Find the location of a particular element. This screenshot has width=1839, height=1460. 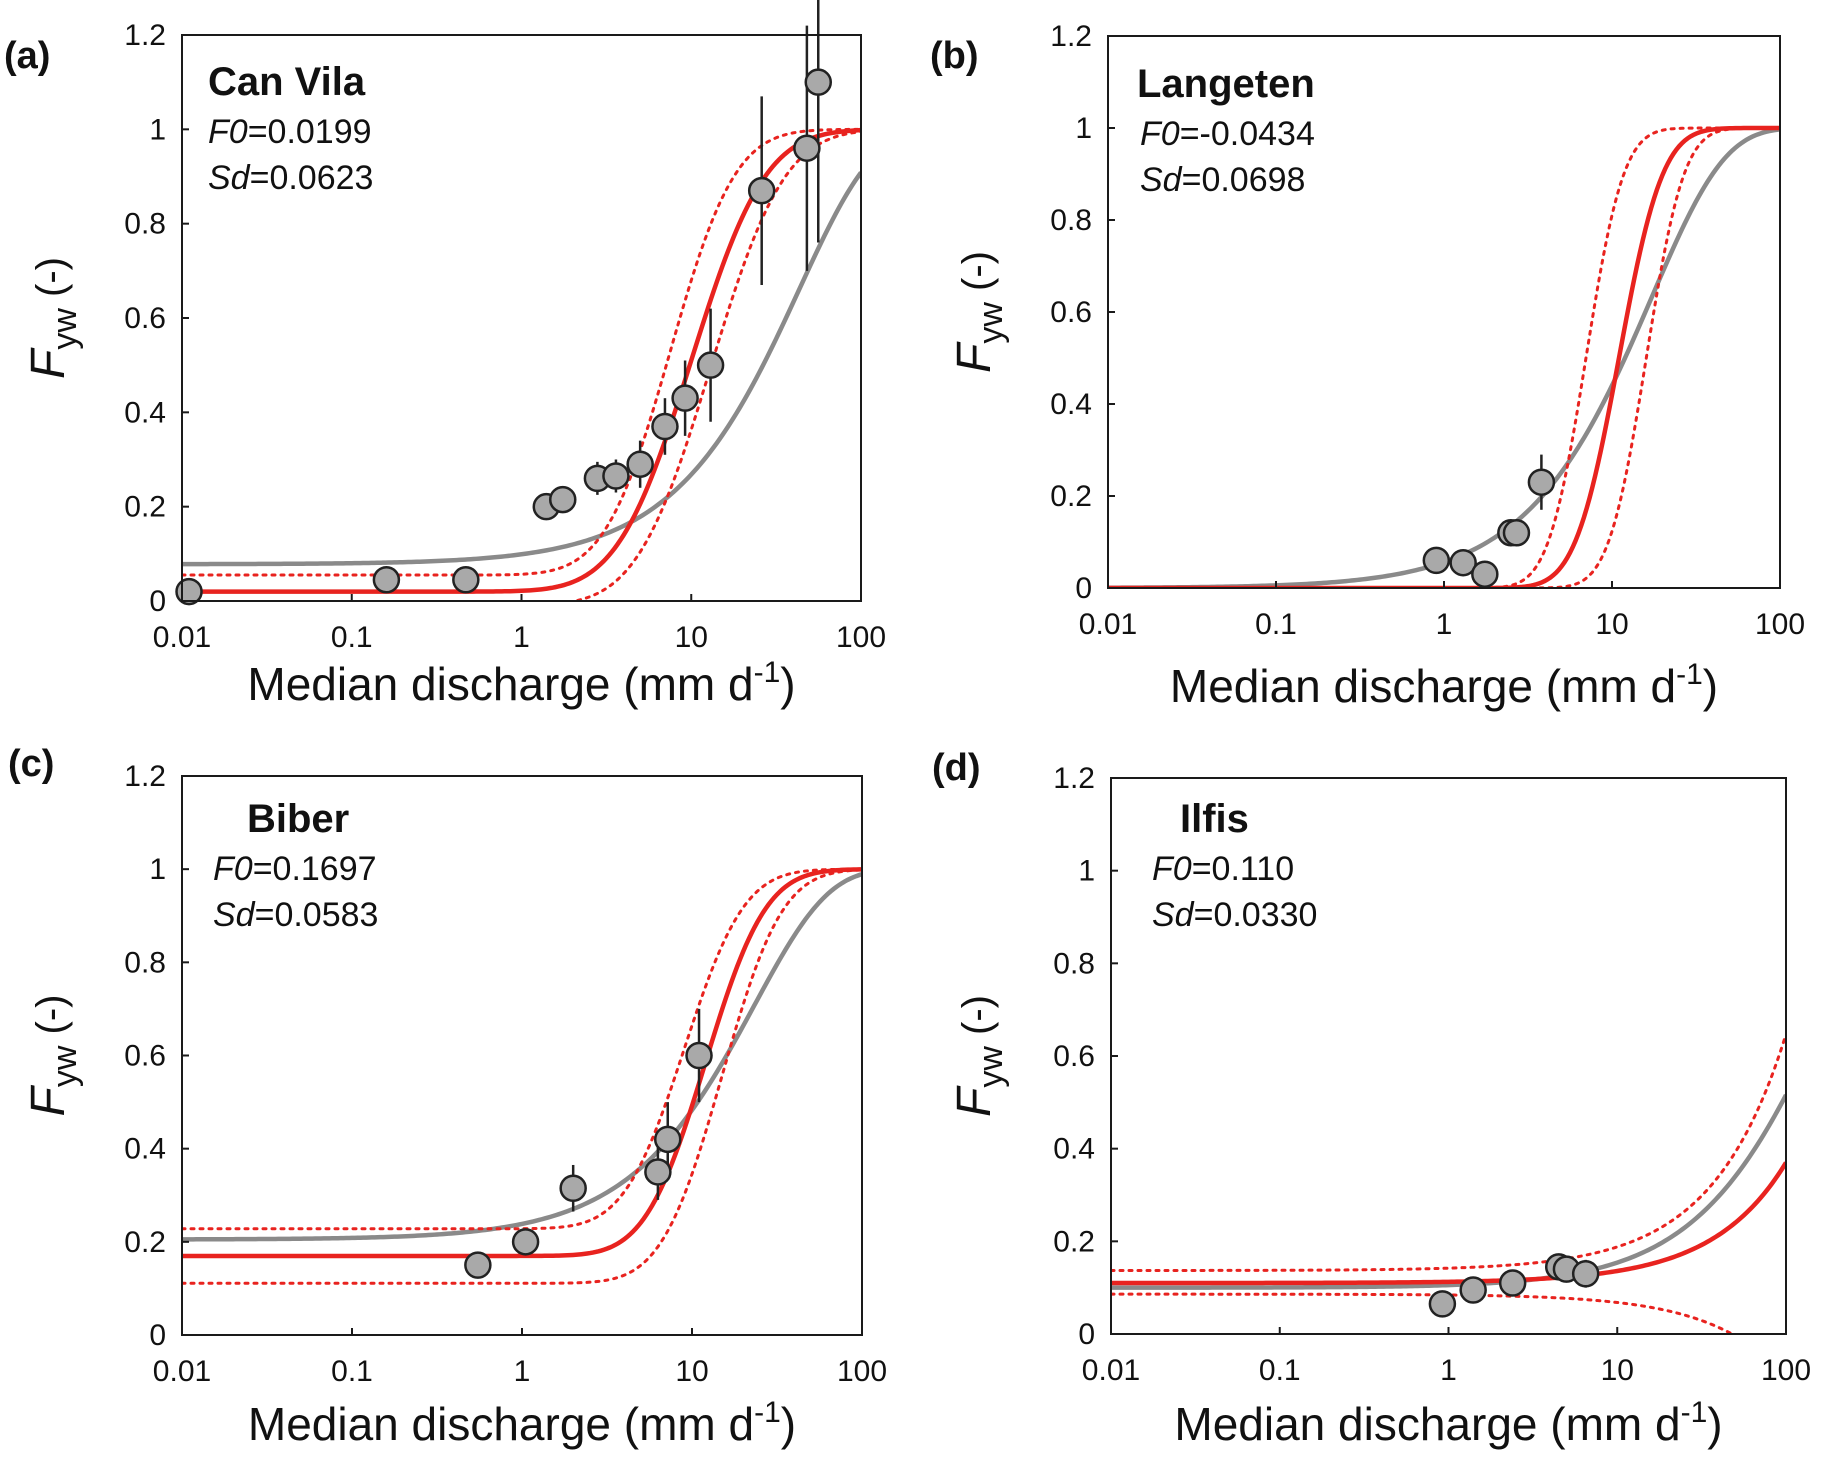

fit-upper-bound-line is located at coordinates (1448, 1152).